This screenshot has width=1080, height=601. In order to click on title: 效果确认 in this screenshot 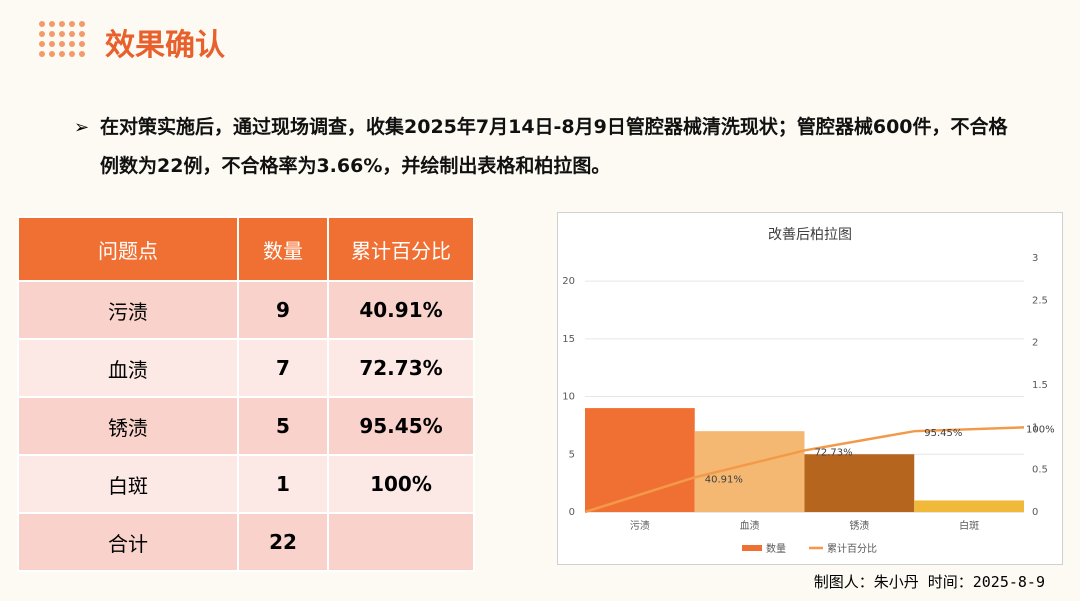, I will do `click(165, 45)`.